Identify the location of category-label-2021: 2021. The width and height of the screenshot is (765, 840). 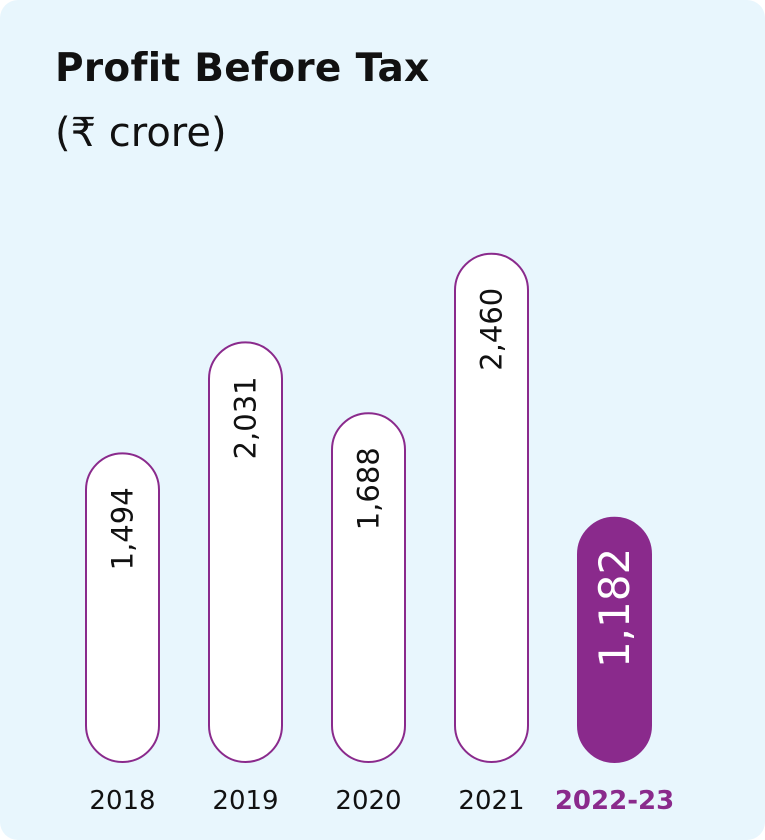
(491, 801).